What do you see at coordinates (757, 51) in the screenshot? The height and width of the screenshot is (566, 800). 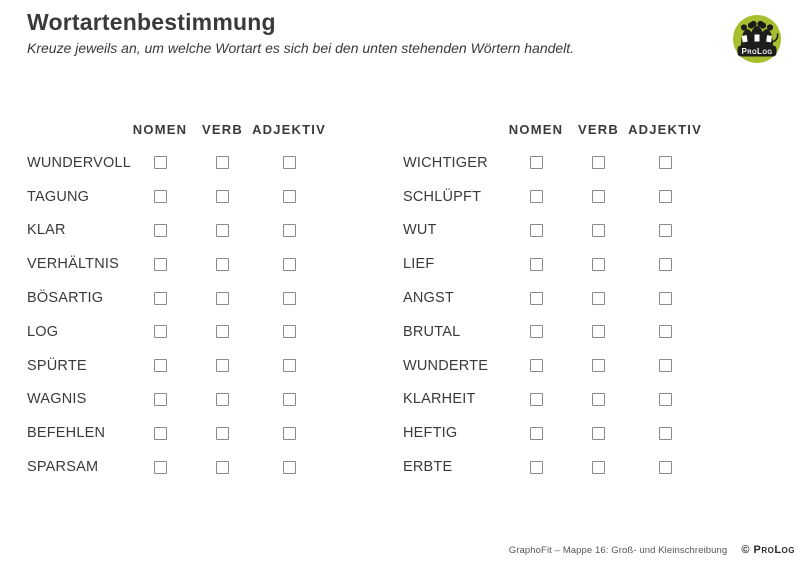 I see `logo-wordmark: ProLog` at bounding box center [757, 51].